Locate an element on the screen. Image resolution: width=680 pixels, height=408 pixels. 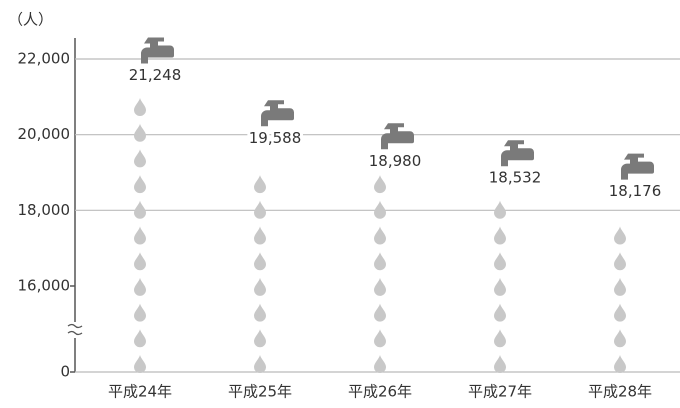
y-unit: （人） is located at coordinates (30, 20).